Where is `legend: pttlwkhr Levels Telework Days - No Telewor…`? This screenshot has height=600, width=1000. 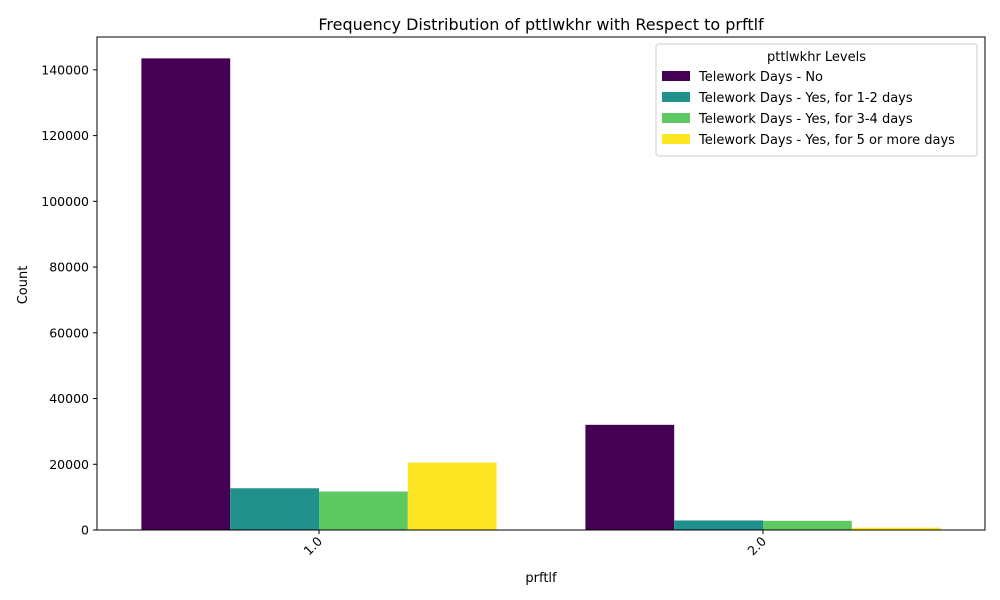 legend: pttlwkhr Levels Telework Days - No Telewor… is located at coordinates (816, 100).